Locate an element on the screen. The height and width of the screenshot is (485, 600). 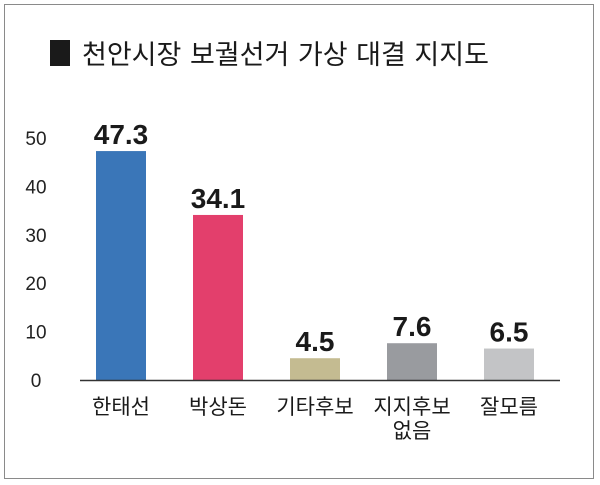
data-label: 34.1 is located at coordinates (218, 198).